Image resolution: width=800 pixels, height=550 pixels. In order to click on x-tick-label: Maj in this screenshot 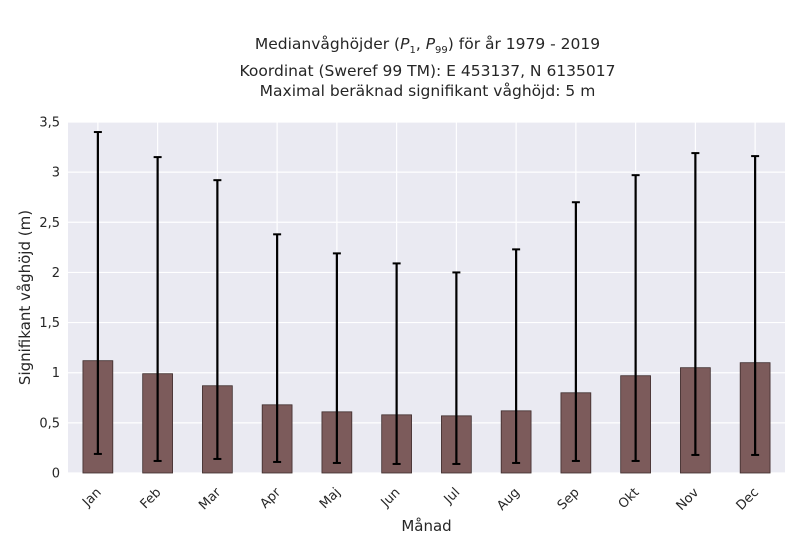, I will do `click(330, 498)`.